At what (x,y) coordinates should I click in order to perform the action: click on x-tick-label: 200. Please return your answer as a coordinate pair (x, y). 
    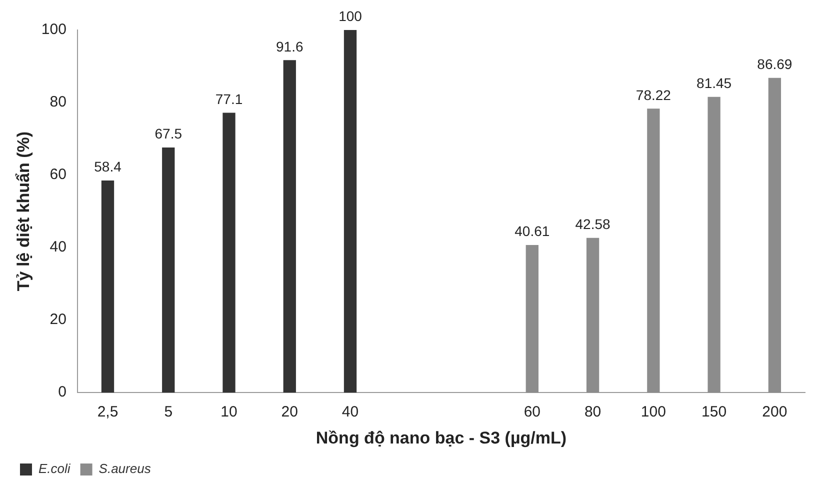
    Looking at the image, I should click on (775, 412).